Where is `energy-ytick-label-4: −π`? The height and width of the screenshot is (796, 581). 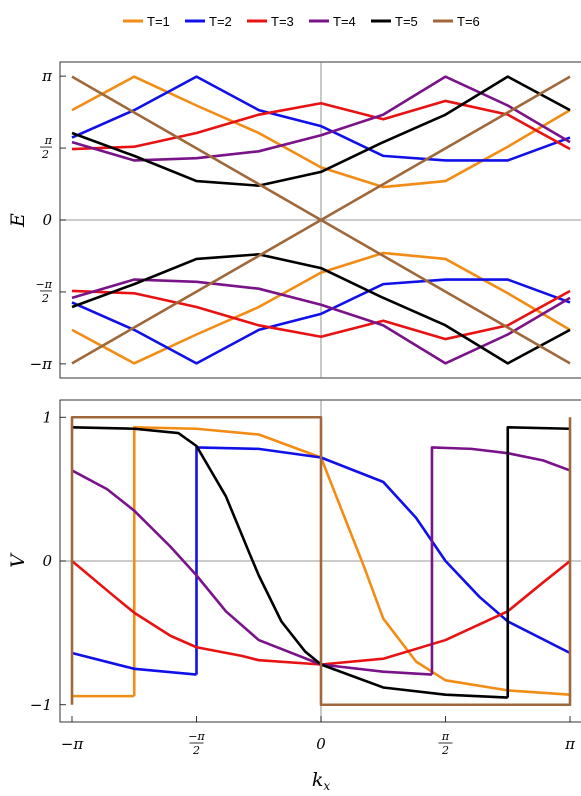 energy-ytick-label-4: −π is located at coordinates (42, 364).